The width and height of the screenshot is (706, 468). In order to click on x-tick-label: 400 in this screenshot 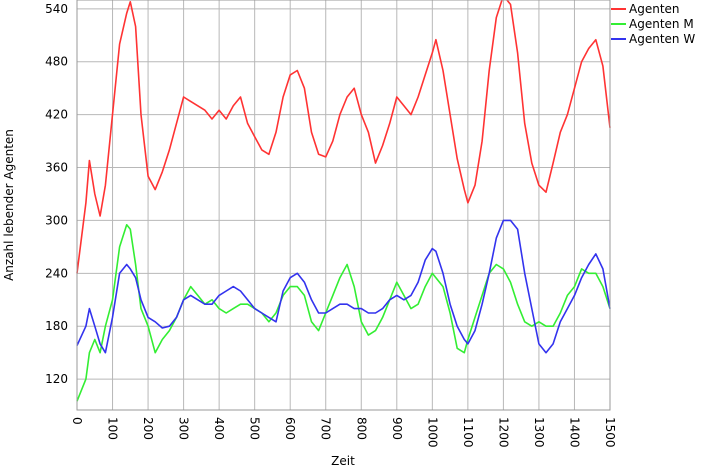, I will do `click(219, 428)`.